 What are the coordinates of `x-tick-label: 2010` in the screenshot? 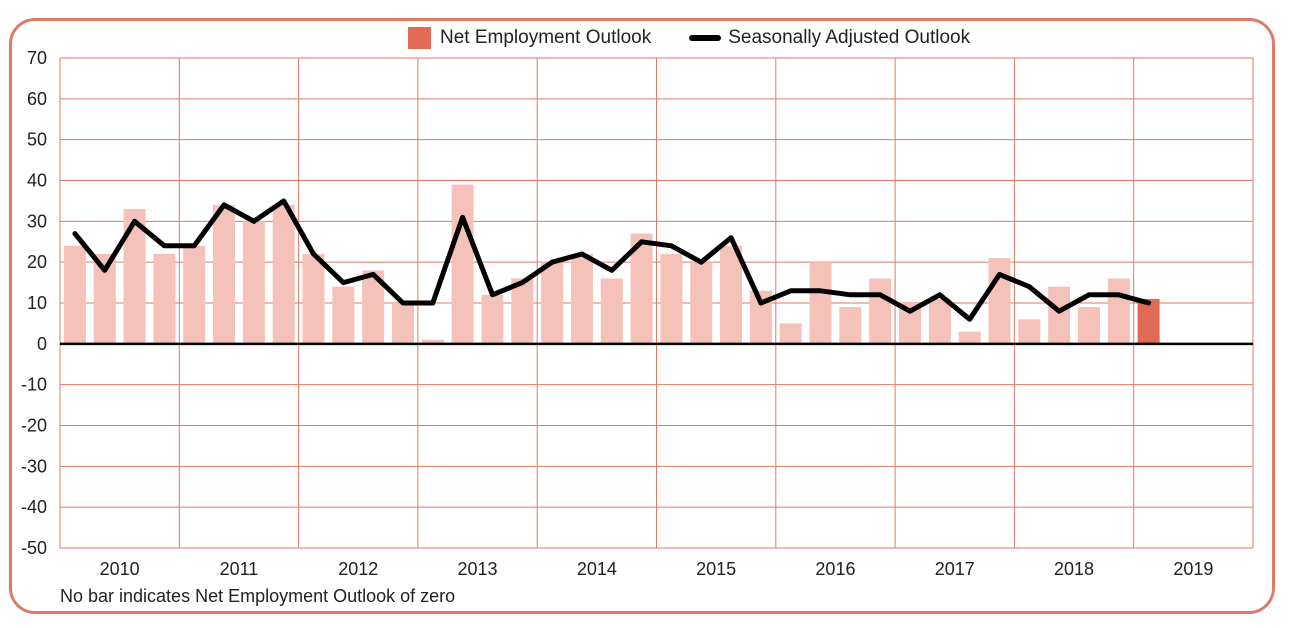 It's located at (120, 569).